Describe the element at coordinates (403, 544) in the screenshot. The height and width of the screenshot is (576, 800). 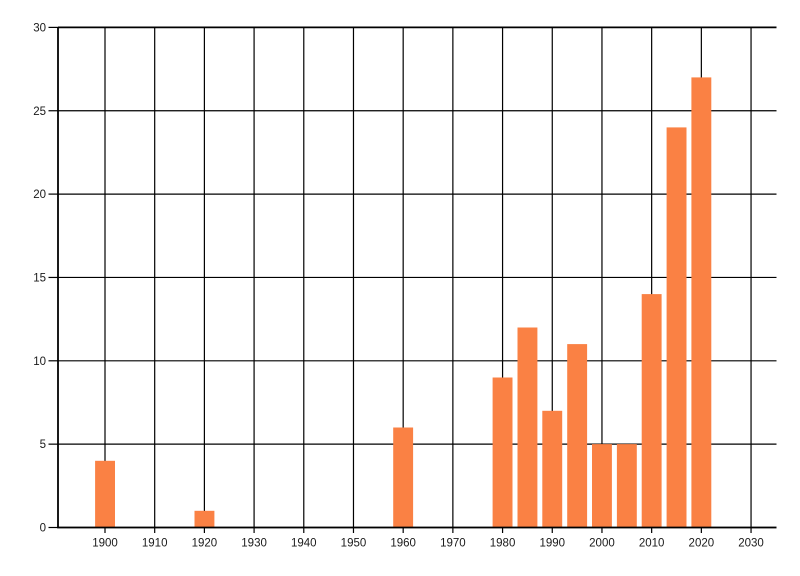
I see `x-tick-label-1960: 1960` at that location.